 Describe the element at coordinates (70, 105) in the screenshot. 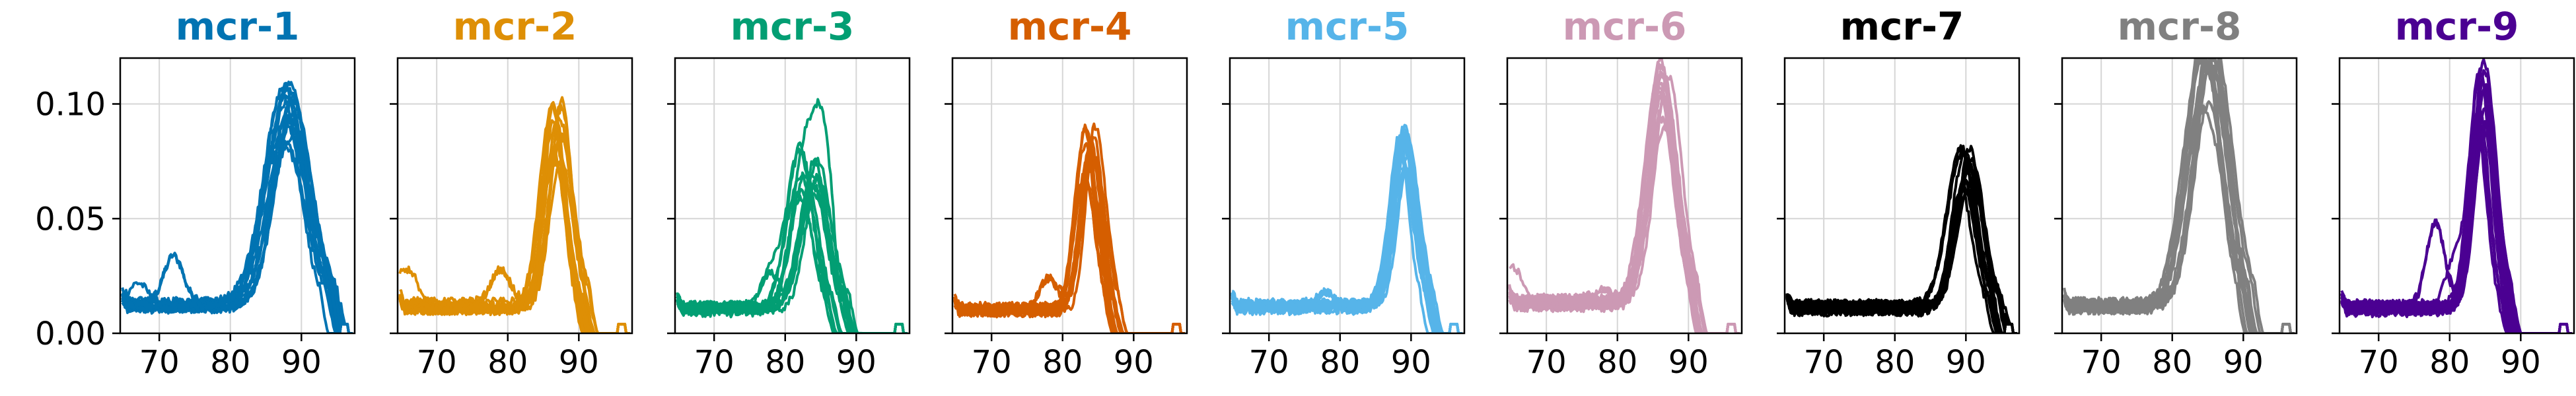

I see `y-tick-label: 0.10` at that location.